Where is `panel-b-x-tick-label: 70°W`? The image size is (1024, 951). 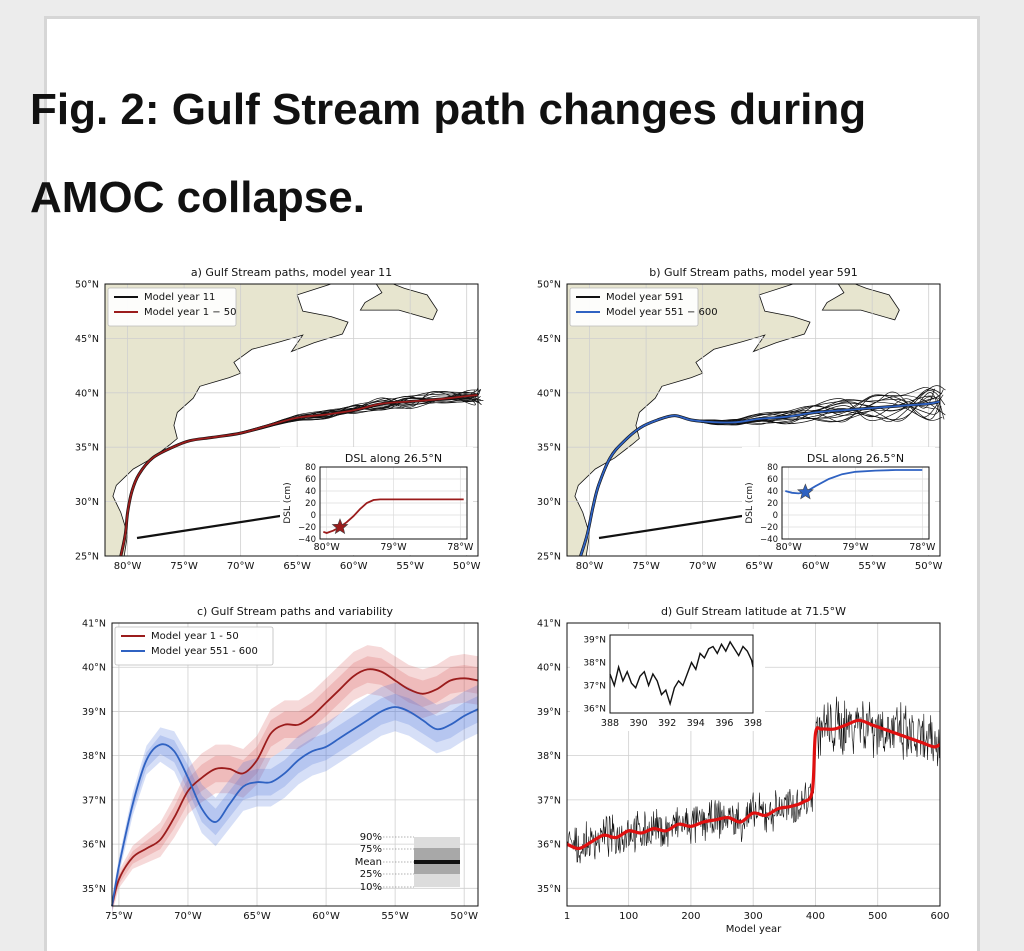
panel-b-x-tick-label: 70°W is located at coordinates (703, 566).